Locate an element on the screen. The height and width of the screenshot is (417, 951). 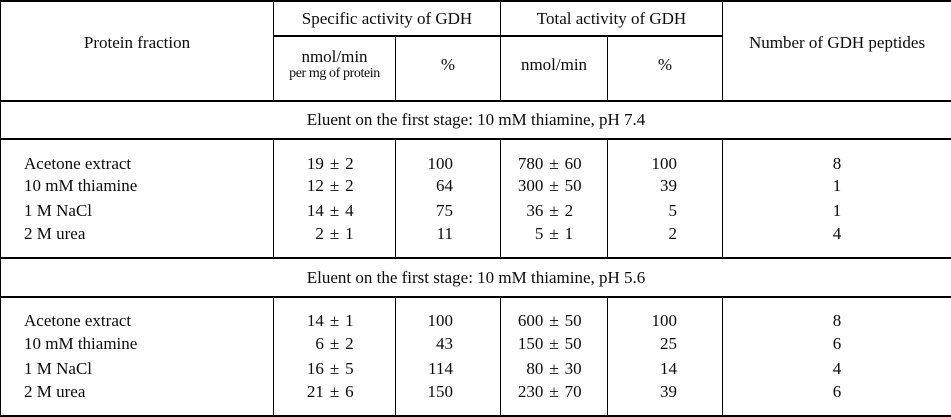
col-header-protein-fraction: Protein fraction is located at coordinates (137, 51).